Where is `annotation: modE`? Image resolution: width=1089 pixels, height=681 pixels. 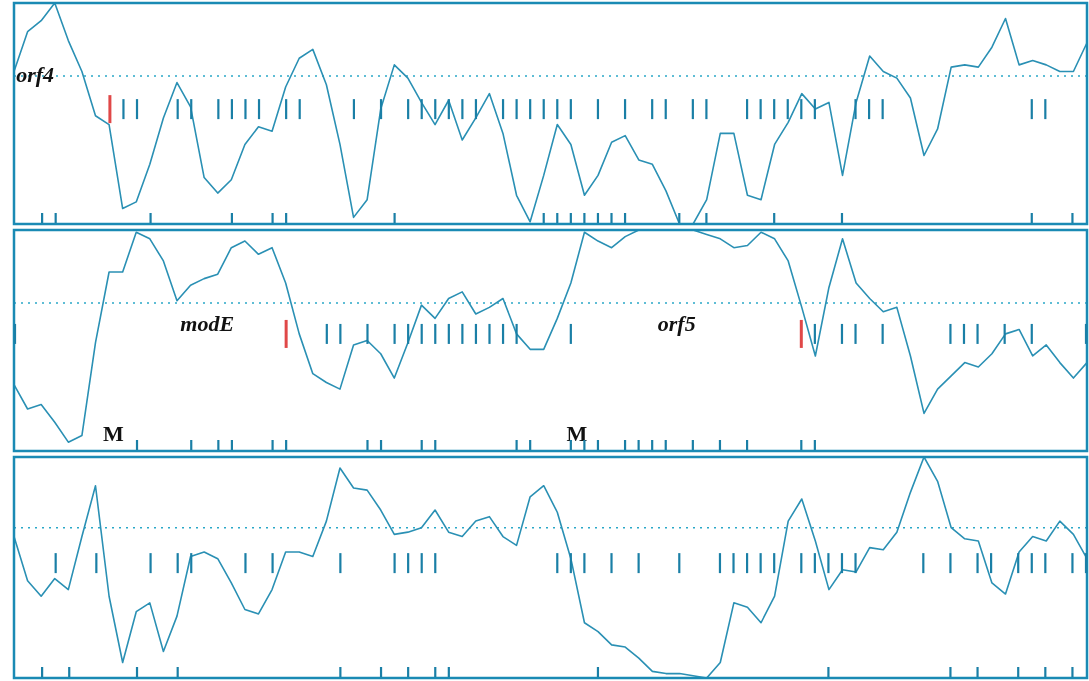 annotation: modE is located at coordinates (207, 323).